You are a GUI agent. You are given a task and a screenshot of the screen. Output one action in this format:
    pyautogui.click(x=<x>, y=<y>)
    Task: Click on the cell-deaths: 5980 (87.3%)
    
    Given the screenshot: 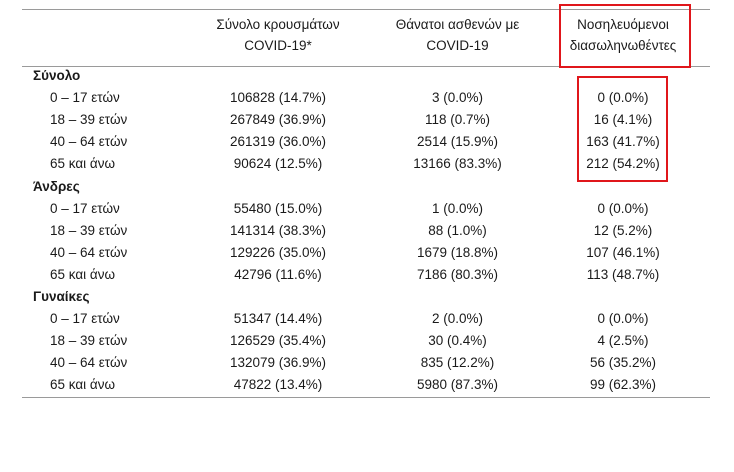 What is the action you would take?
    pyautogui.click(x=457, y=384)
    